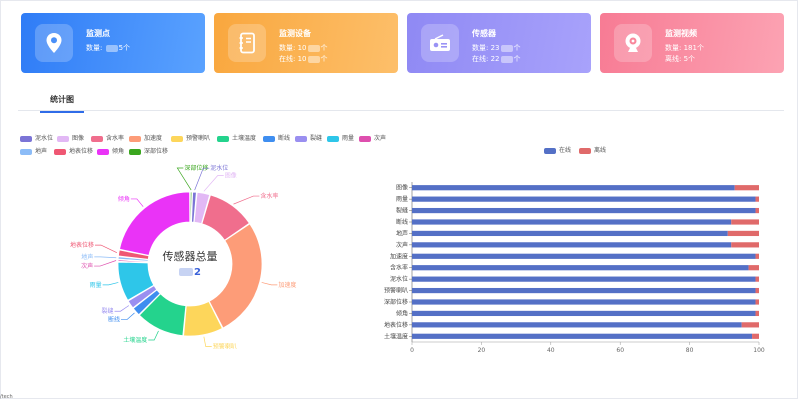  What do you see at coordinates (372, 137) in the screenshot?
I see `legend-item: 次声` at bounding box center [372, 137].